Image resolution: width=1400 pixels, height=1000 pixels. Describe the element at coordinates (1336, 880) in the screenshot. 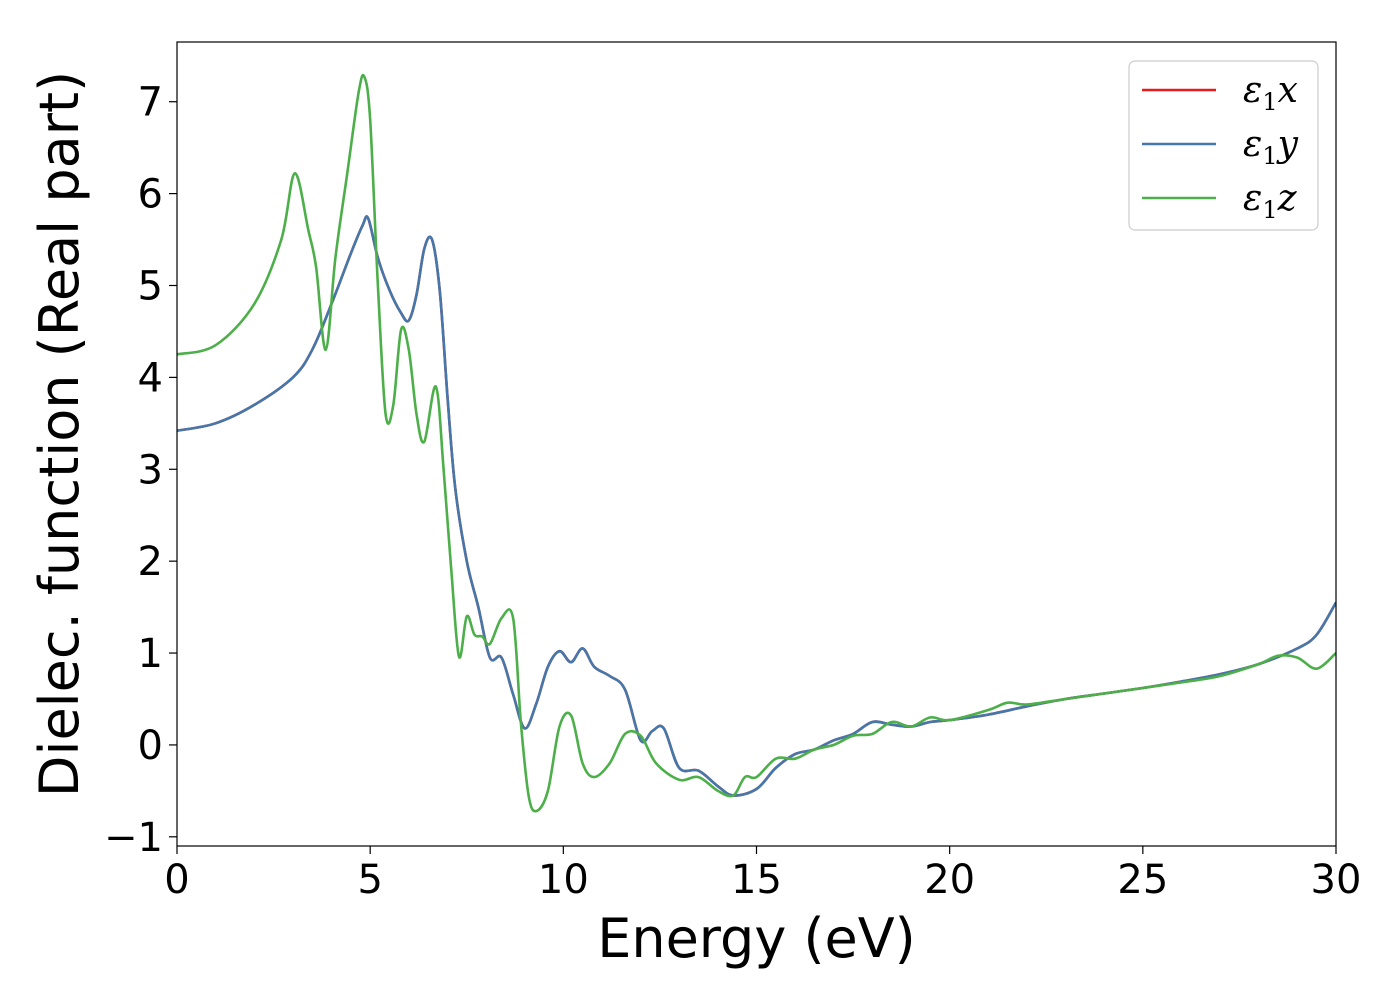

I see `x-tick-label: 30` at that location.